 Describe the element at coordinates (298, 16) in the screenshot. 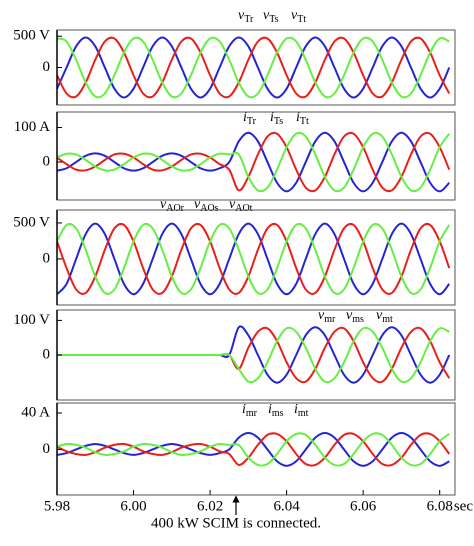

I see `series-label: vTt` at that location.